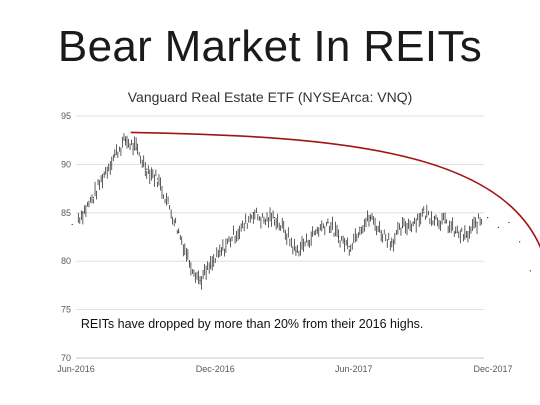  What do you see at coordinates (66, 164) in the screenshot?
I see `y-tick-label-90: 90` at bounding box center [66, 164].